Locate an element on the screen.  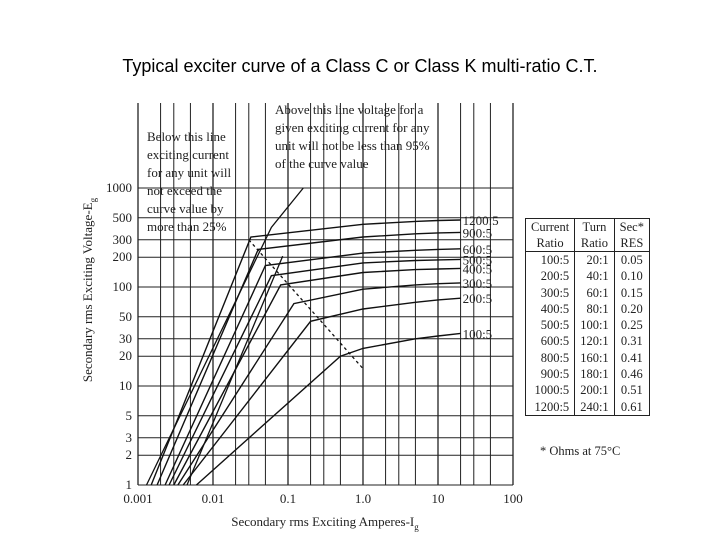
table-row: 500:5 100:1 0.25 is located at coordinates (588, 325).